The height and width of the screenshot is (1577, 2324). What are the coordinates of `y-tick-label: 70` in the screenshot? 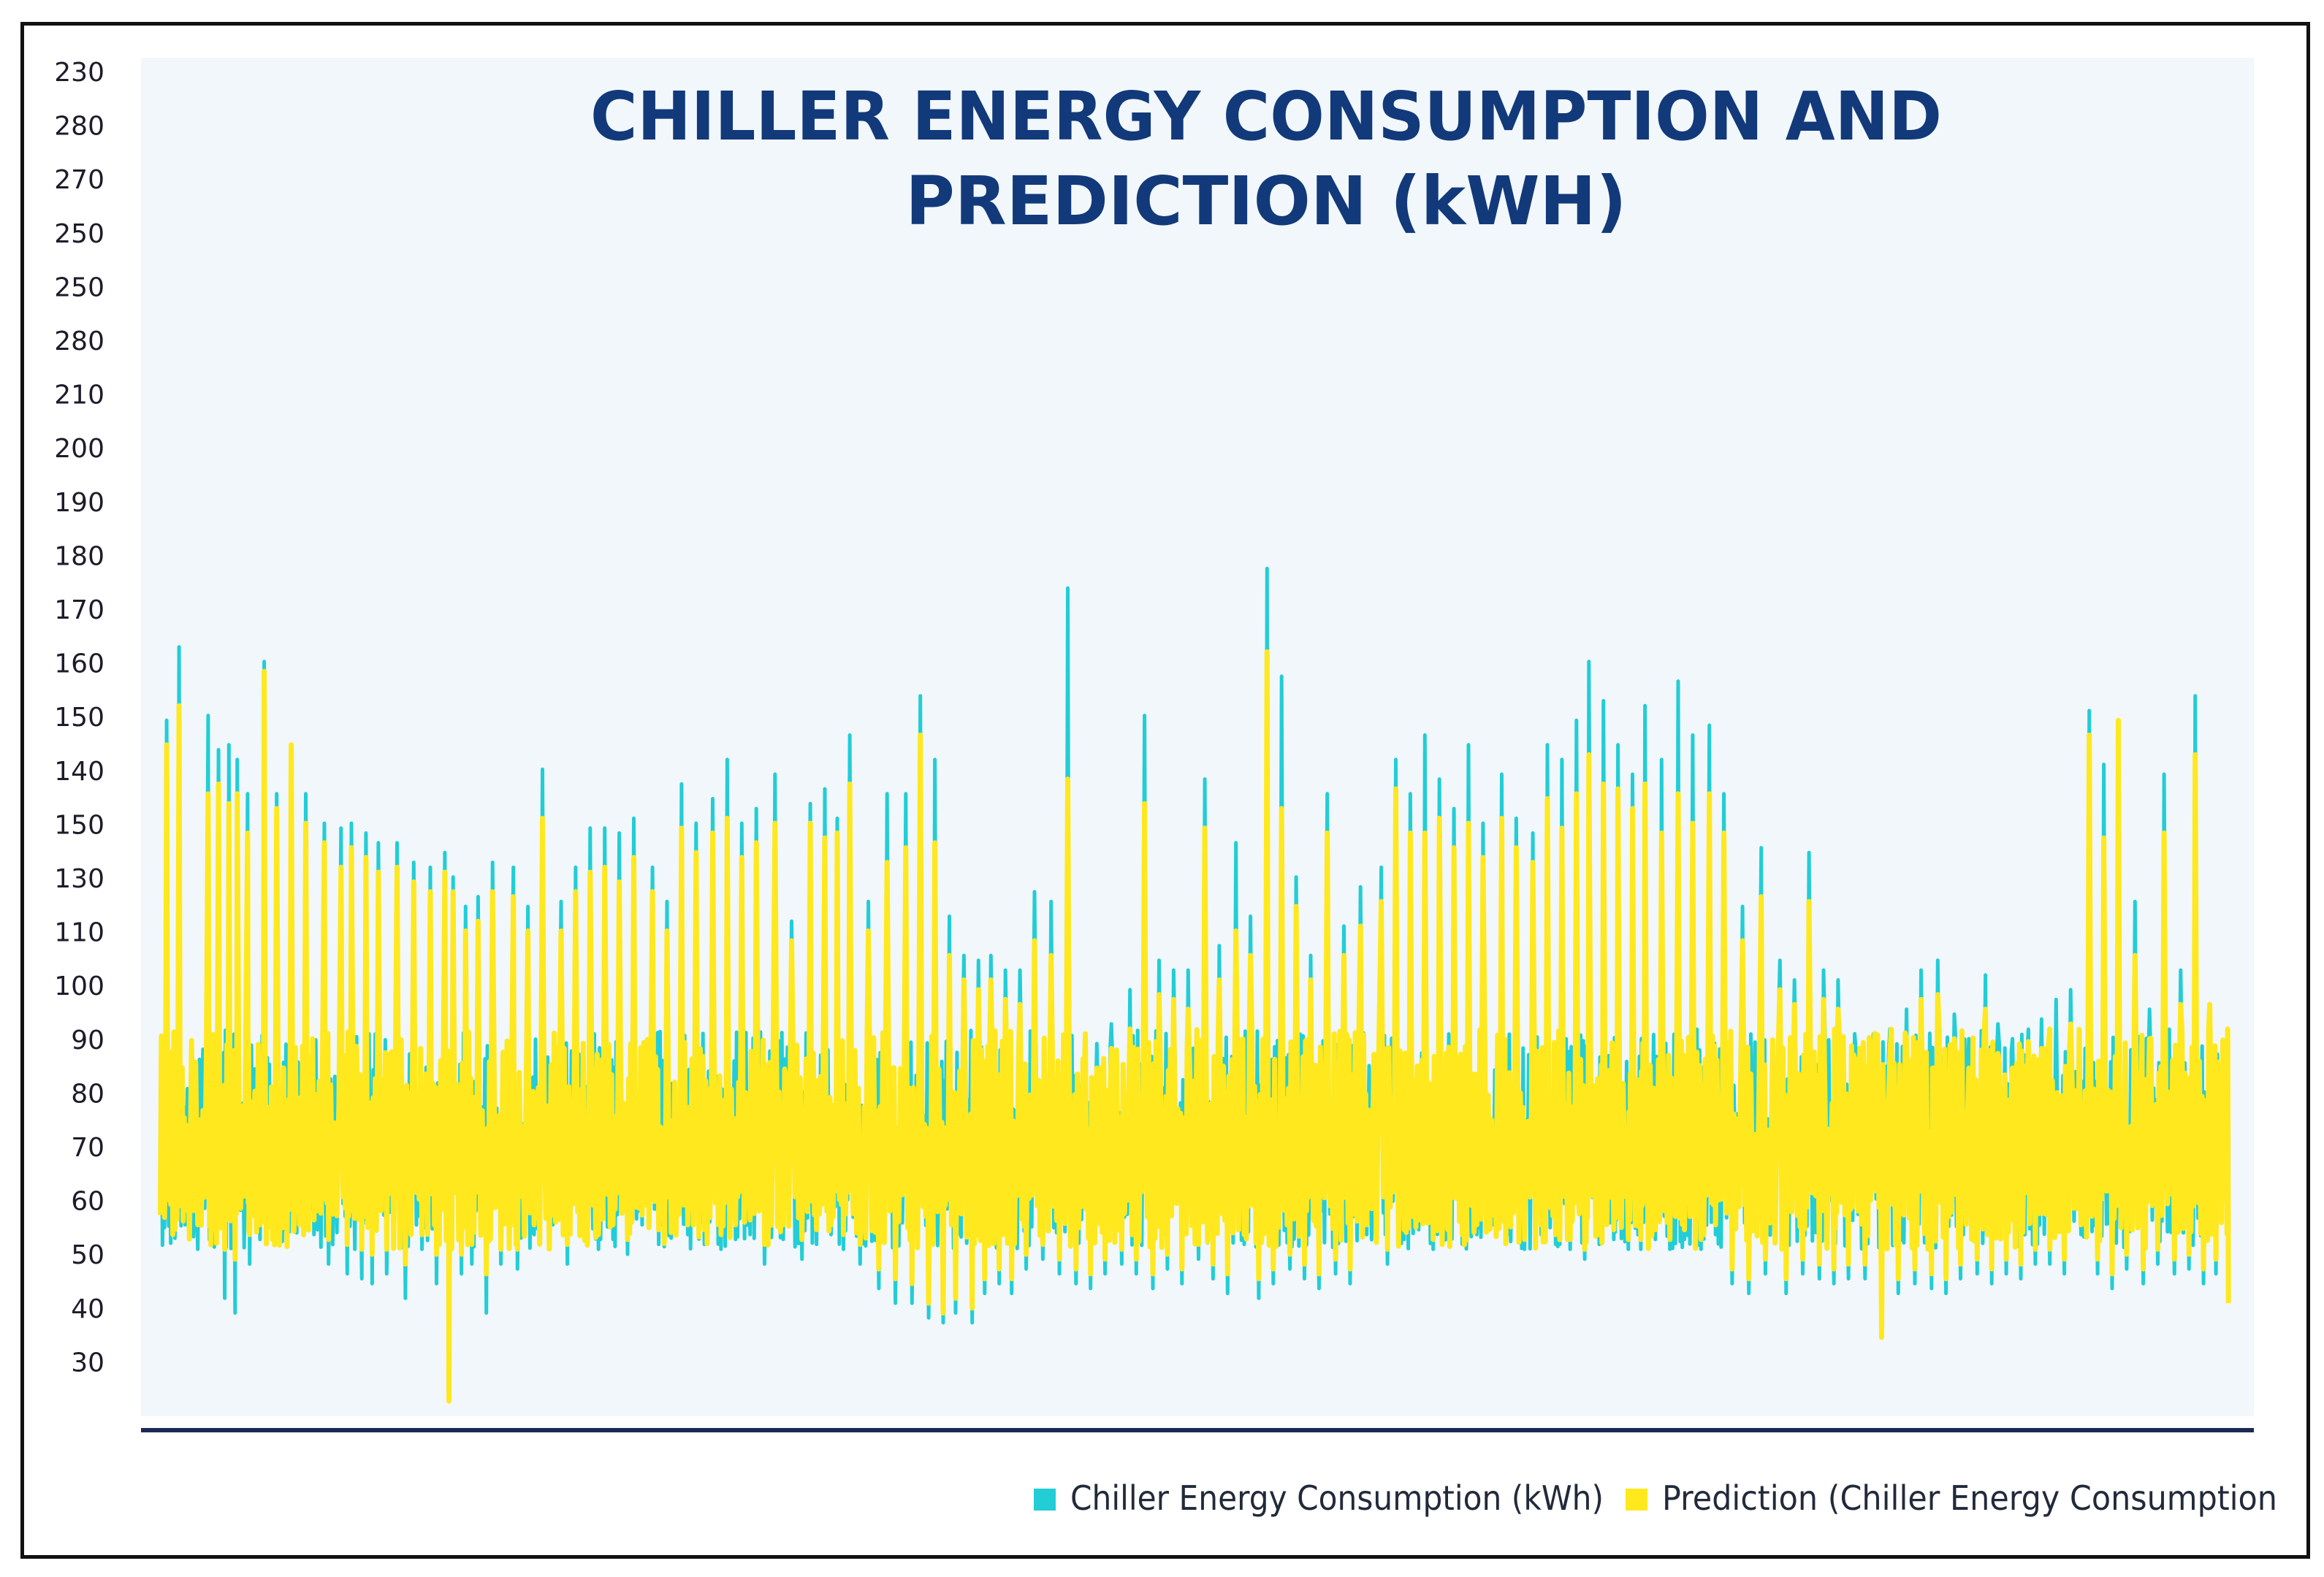 It's located at (87, 1148).